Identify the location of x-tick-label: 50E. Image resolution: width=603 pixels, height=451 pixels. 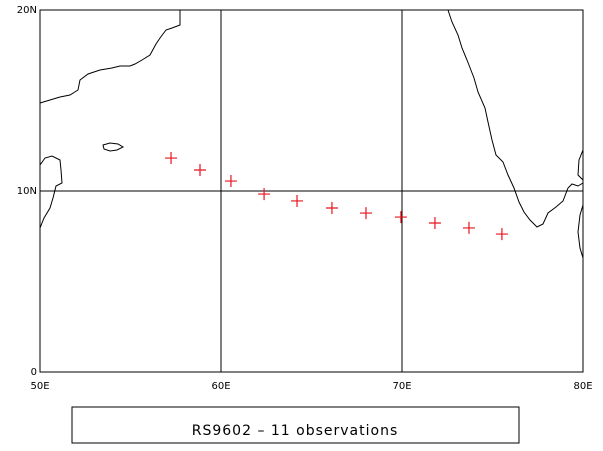
(39, 386).